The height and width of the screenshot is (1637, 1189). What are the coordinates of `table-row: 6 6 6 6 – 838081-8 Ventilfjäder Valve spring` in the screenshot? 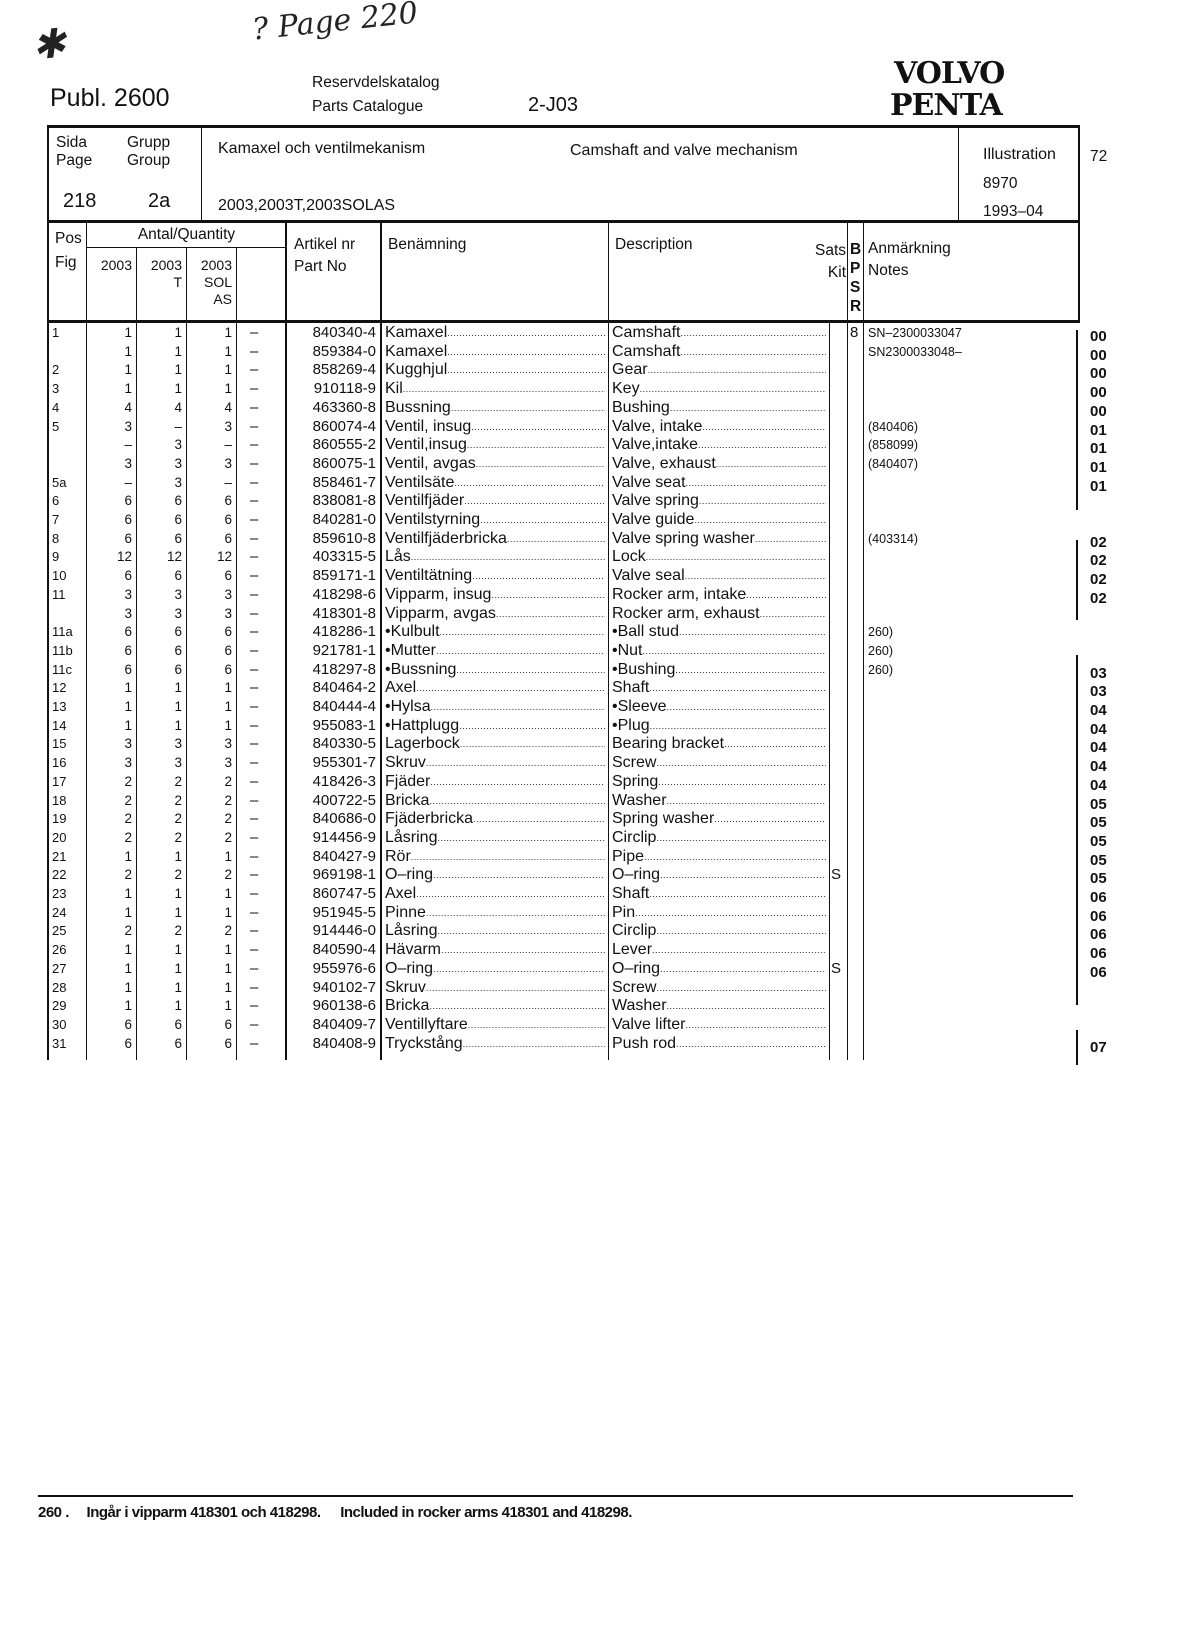 It's located at (594, 501).